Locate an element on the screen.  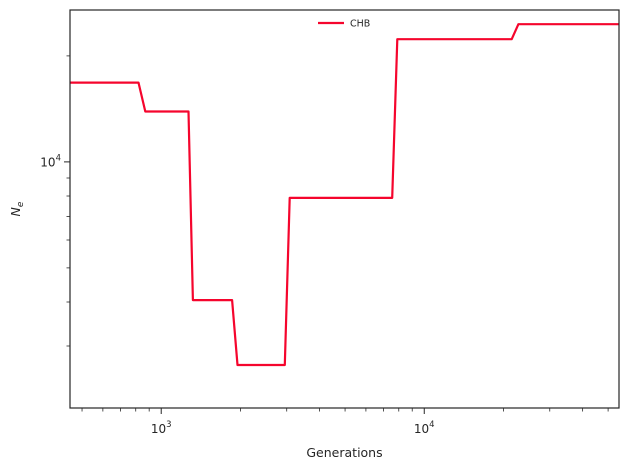
legend: CHB is located at coordinates (344, 24).